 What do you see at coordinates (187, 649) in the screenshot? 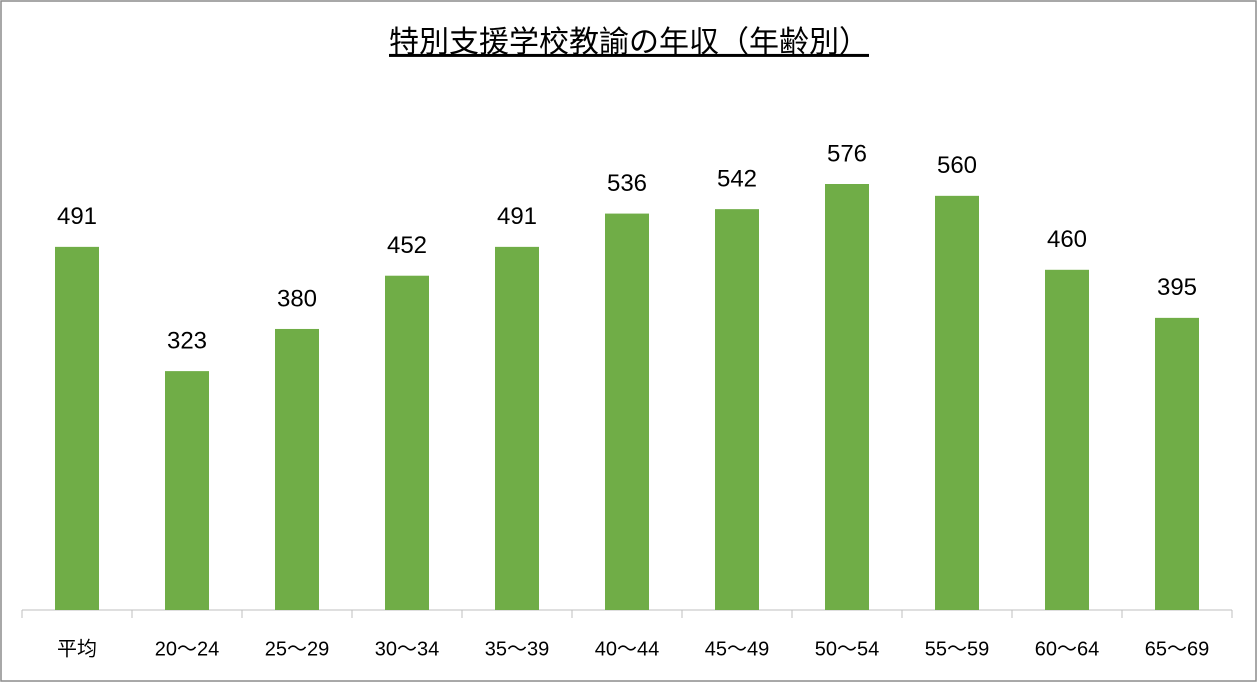
I see `x-tick-label: 20〜24` at bounding box center [187, 649].